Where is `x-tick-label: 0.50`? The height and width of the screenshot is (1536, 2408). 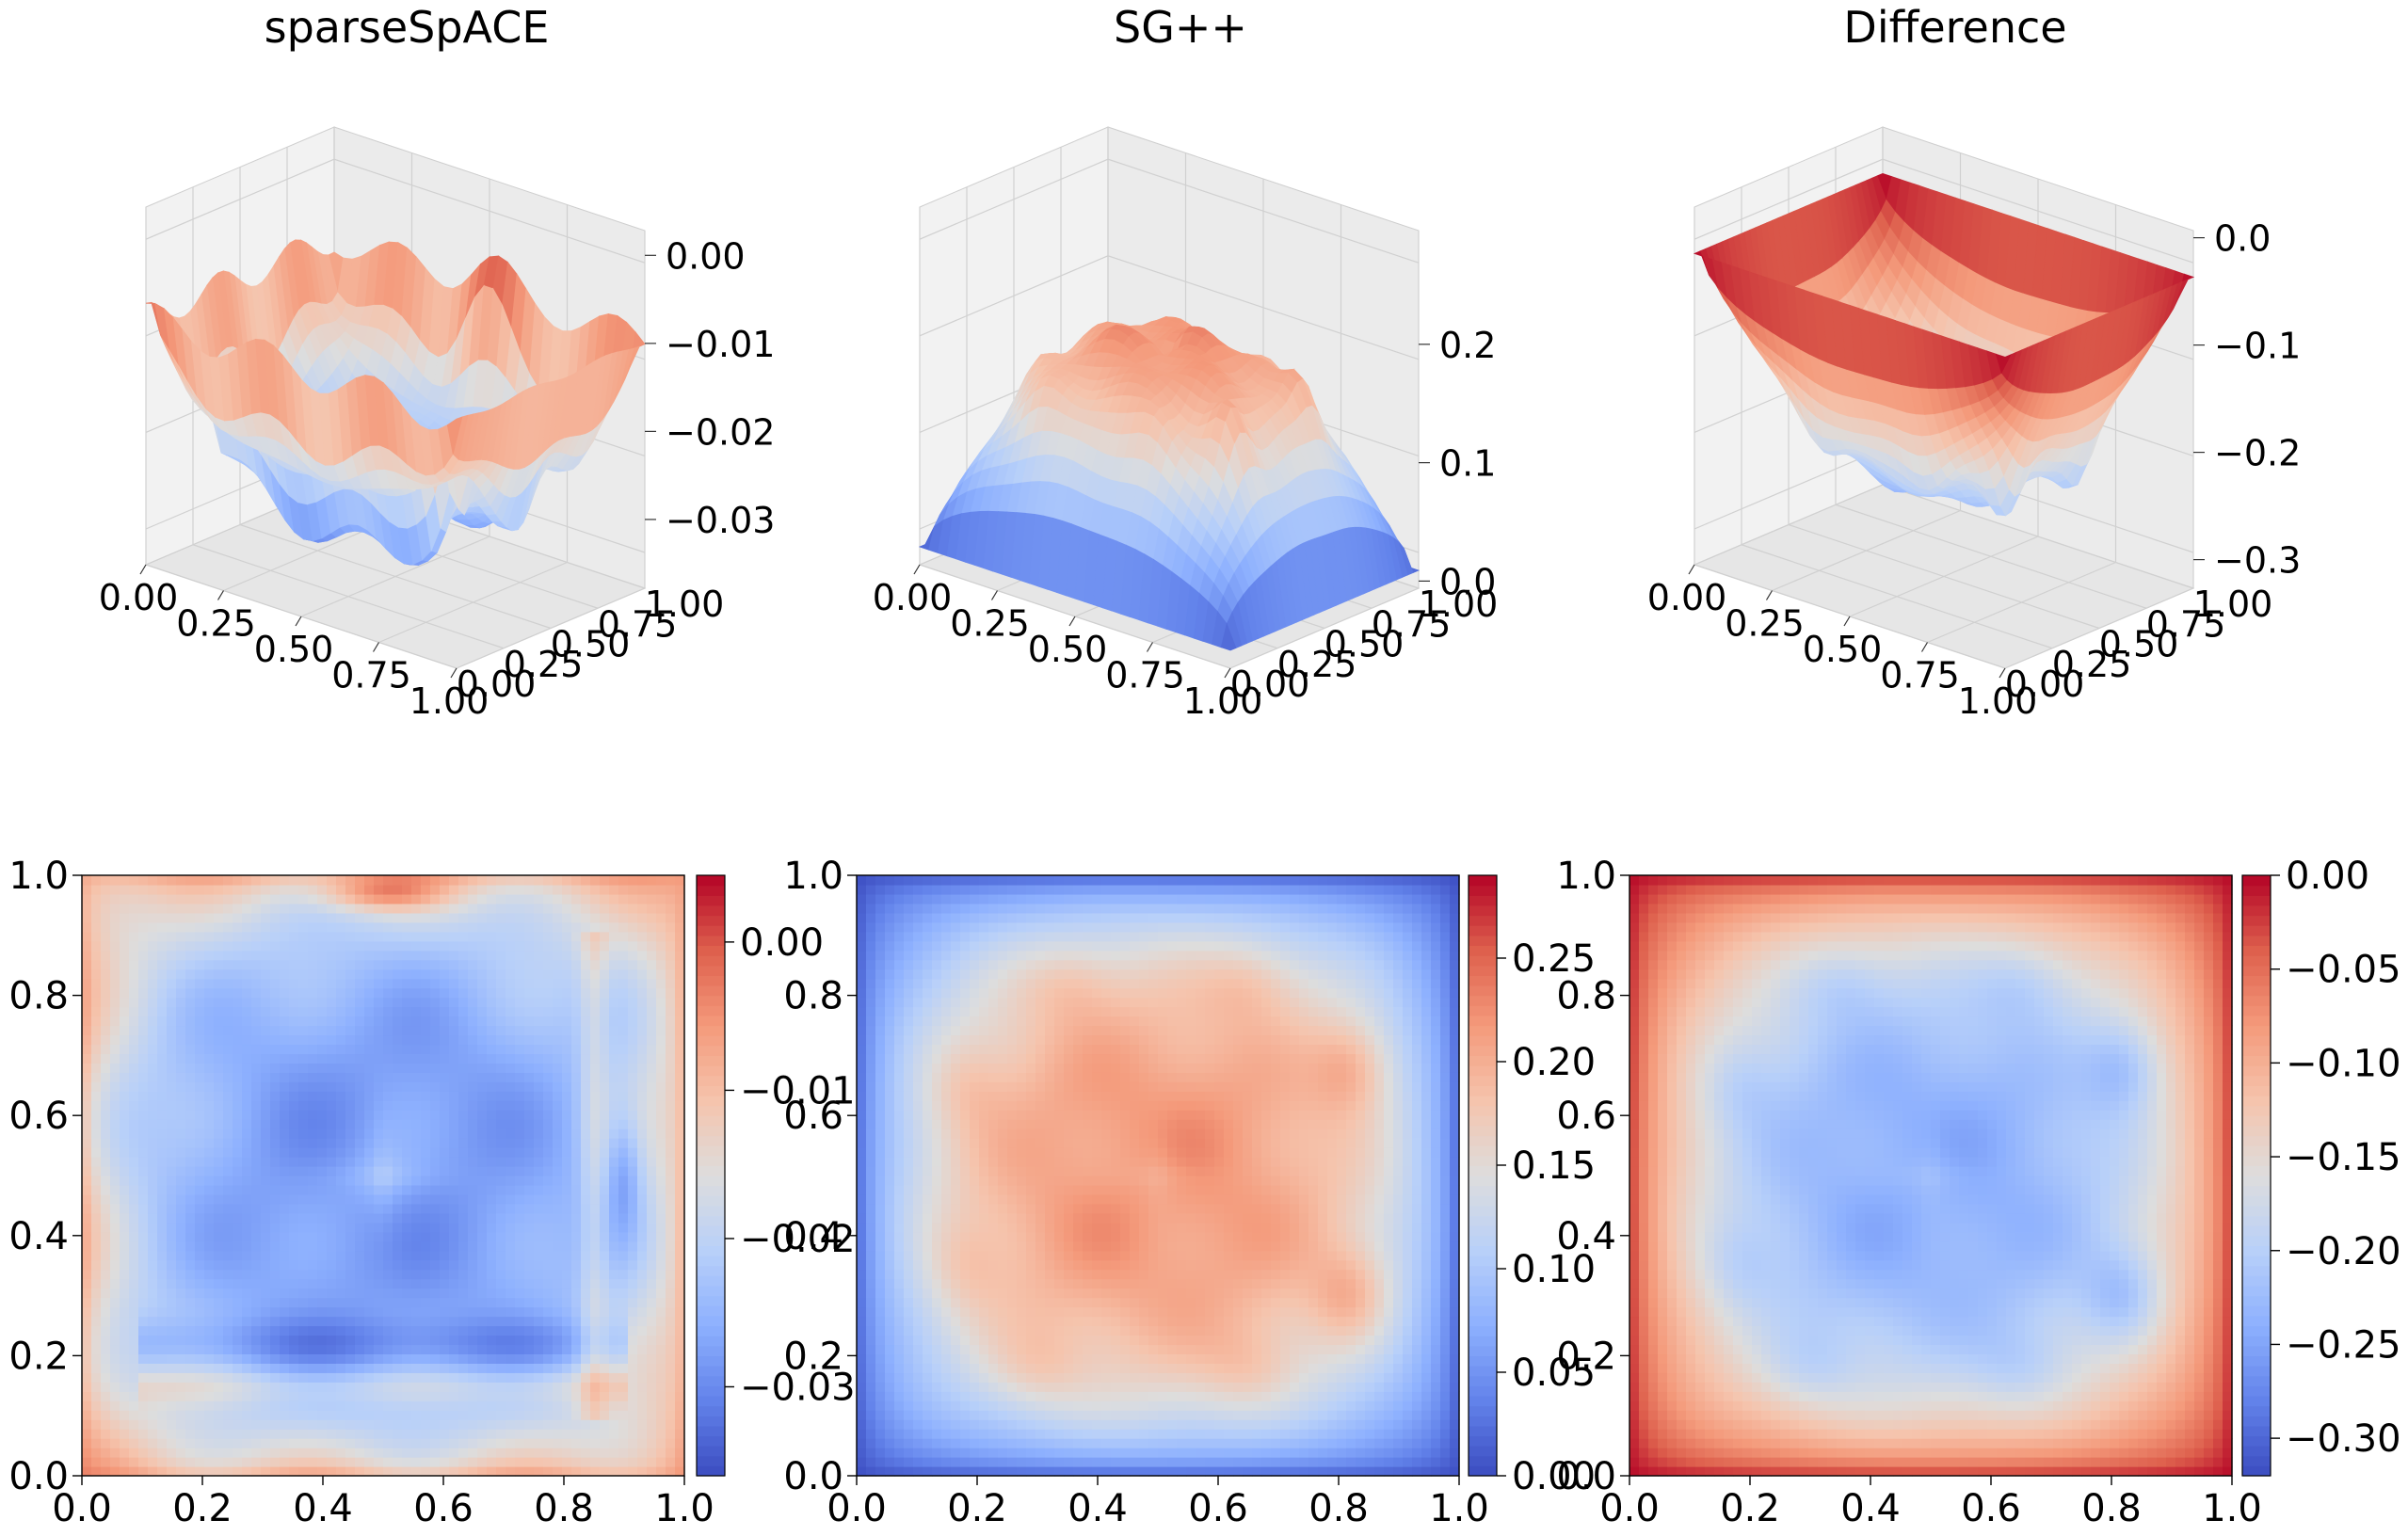 x-tick-label: 0.50 is located at coordinates (294, 649).